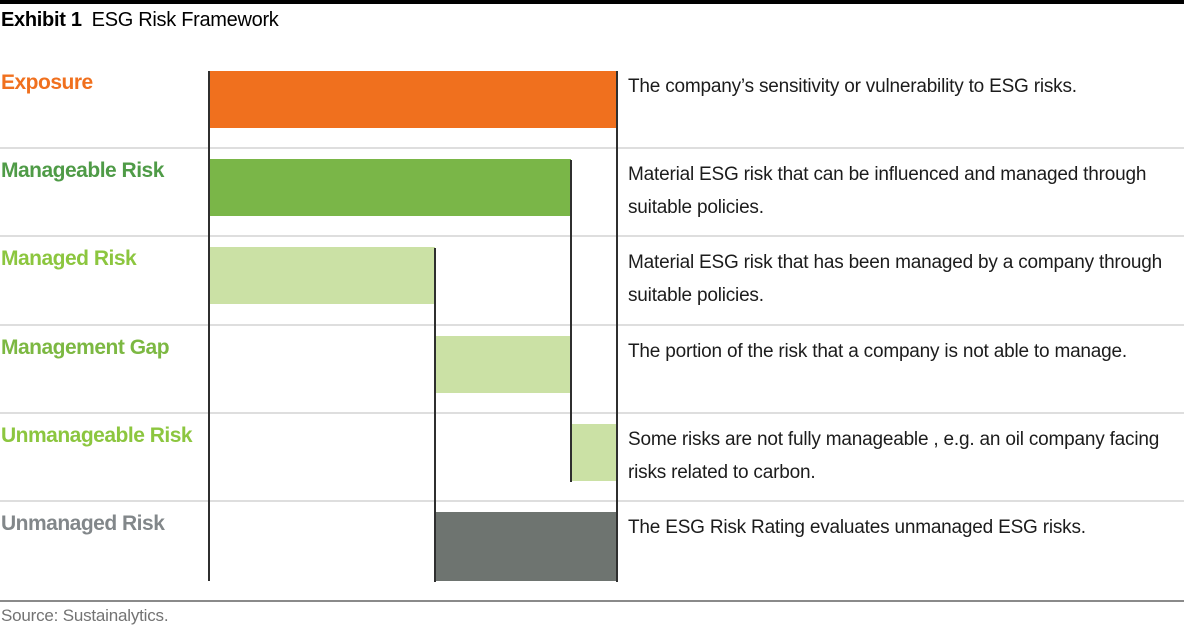 Image resolution: width=1184 pixels, height=629 pixels. What do you see at coordinates (69, 258) in the screenshot?
I see `row-label-managed-risk: Managed Risk` at bounding box center [69, 258].